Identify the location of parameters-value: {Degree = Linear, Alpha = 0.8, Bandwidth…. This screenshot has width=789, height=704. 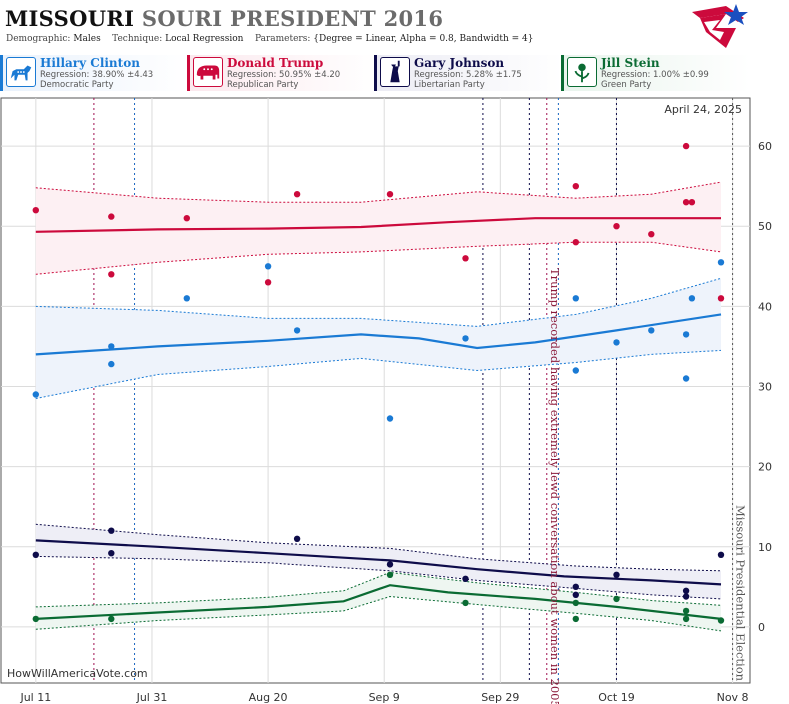
(423, 39).